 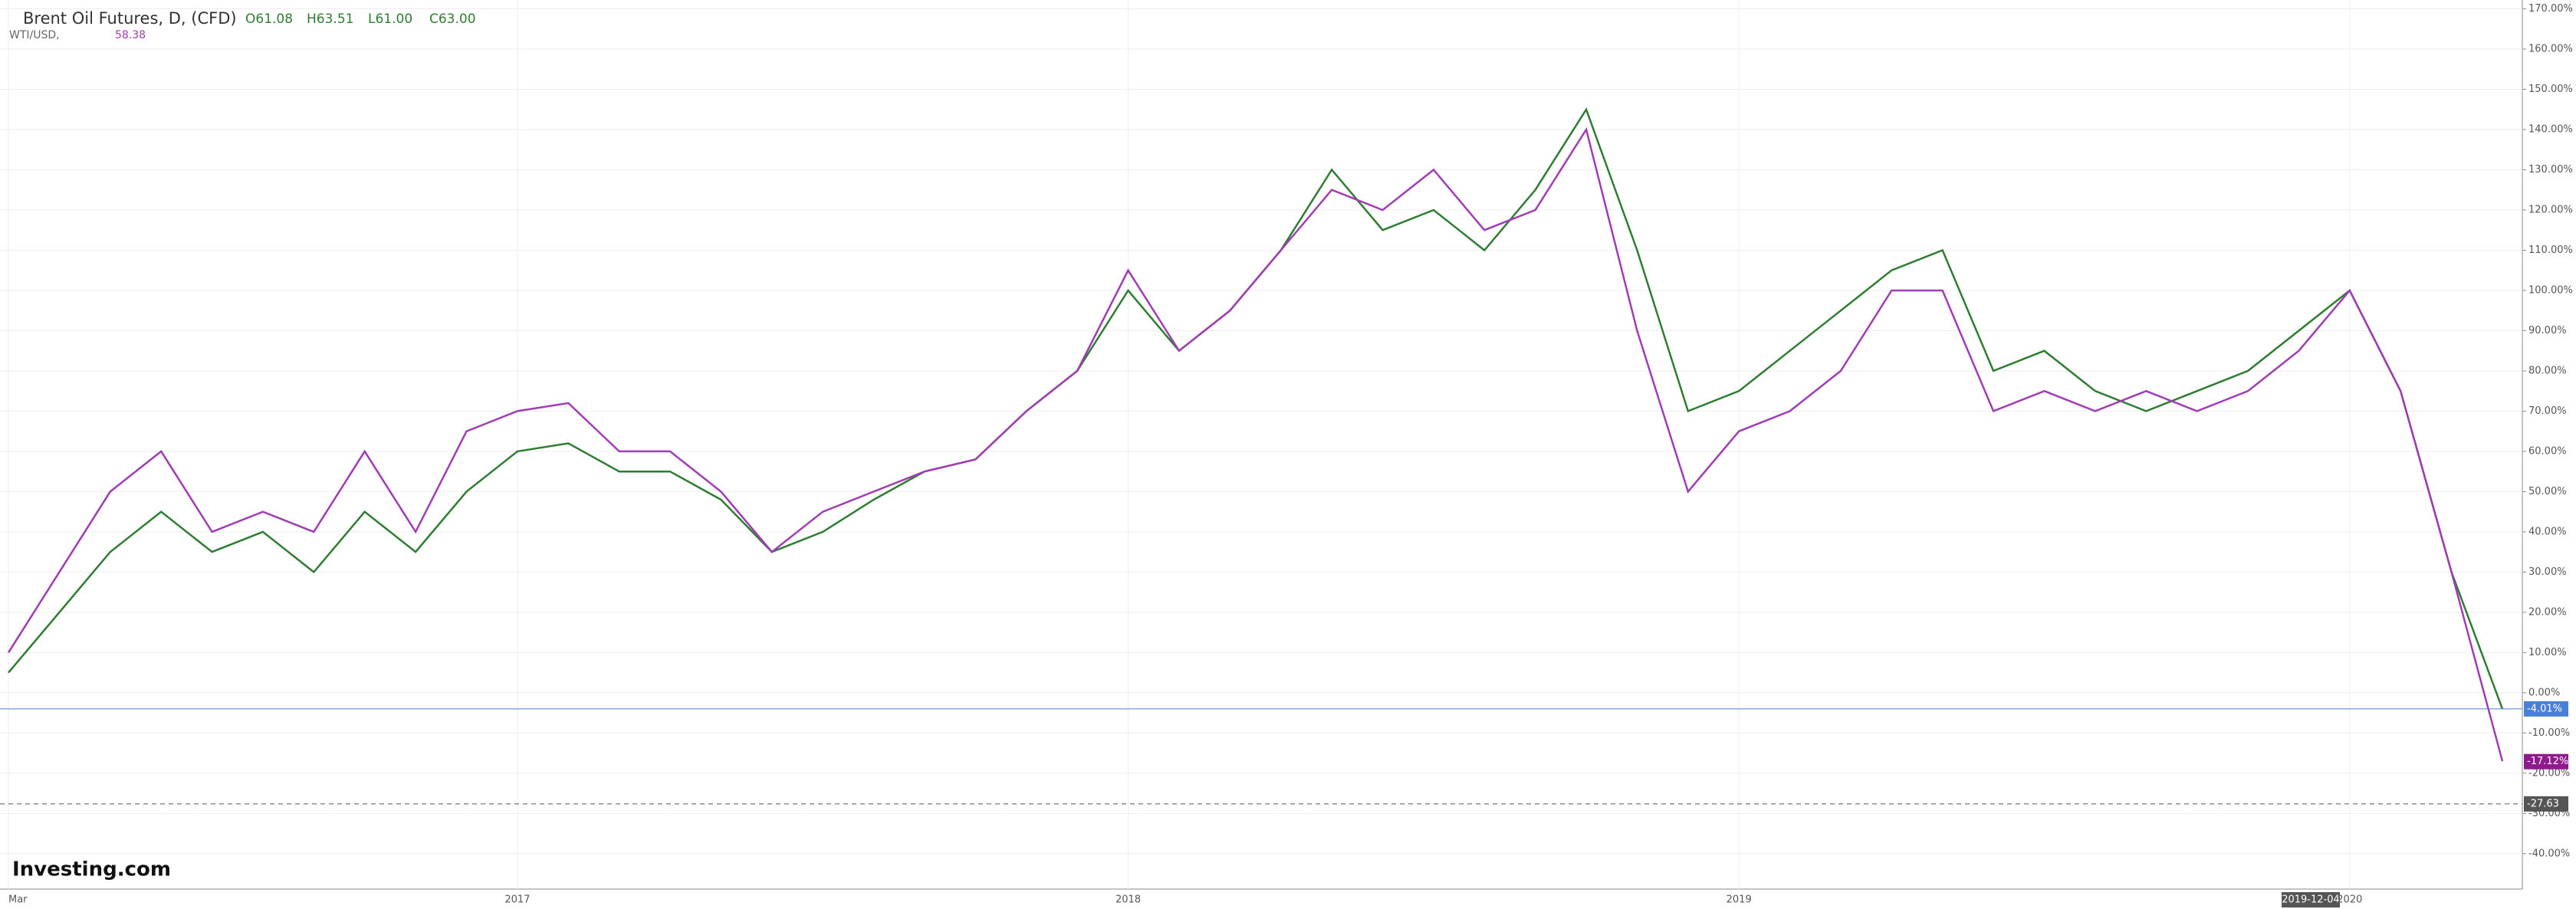 What do you see at coordinates (92, 870) in the screenshot?
I see `logo: Investing.com` at bounding box center [92, 870].